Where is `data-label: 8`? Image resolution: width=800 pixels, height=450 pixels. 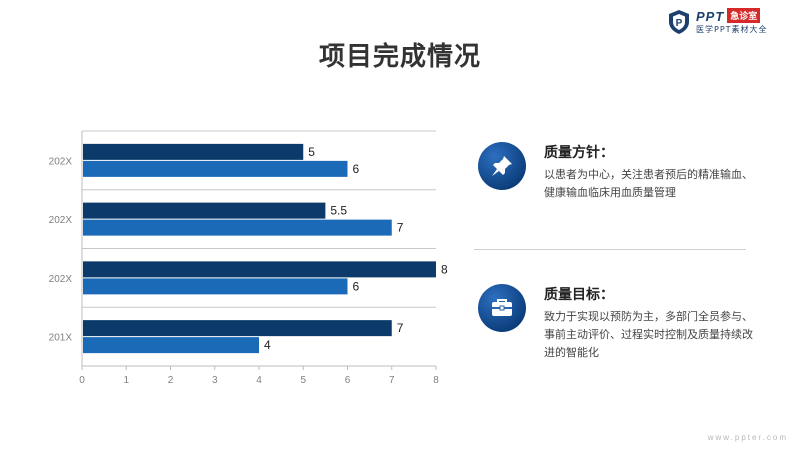
data-label: 8 is located at coordinates (444, 269).